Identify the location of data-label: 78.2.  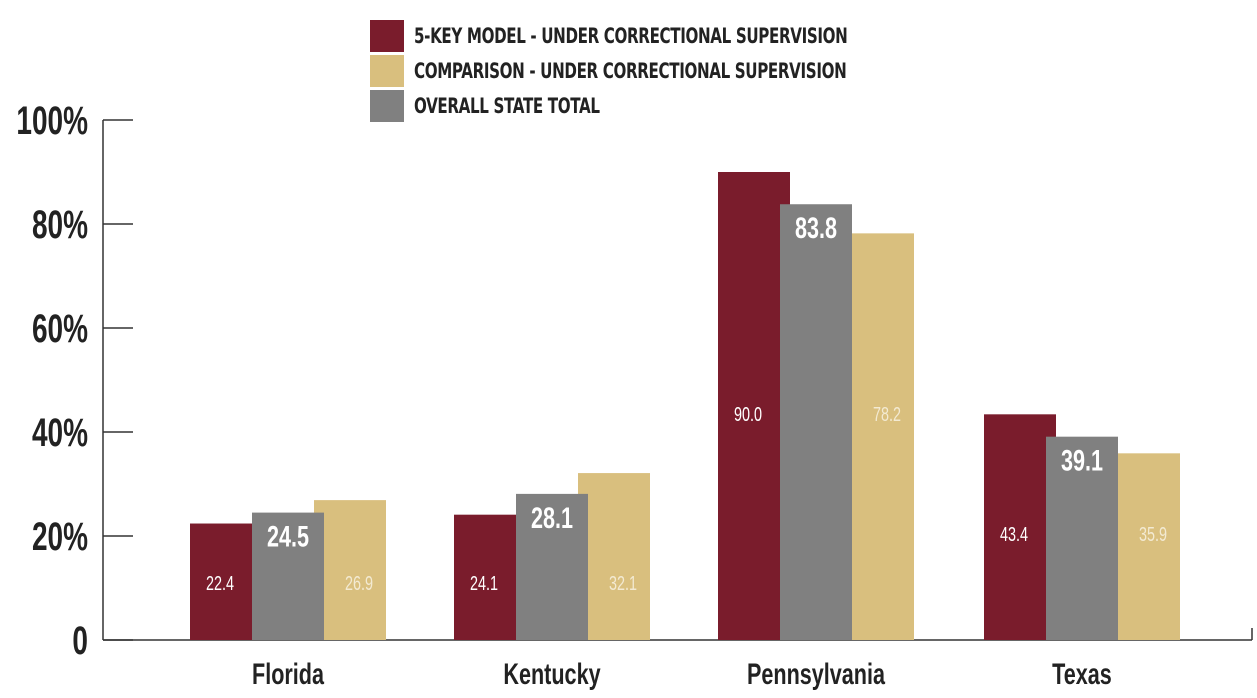
(887, 414).